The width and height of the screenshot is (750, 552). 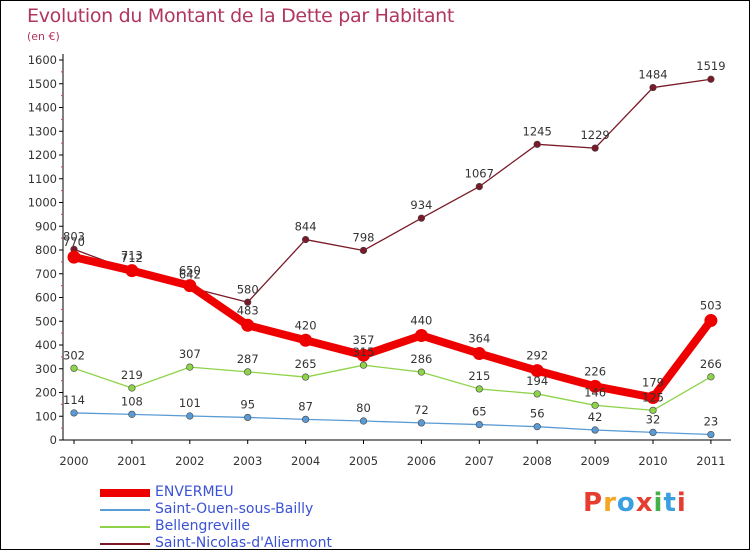 I want to click on data-label-envermeu: 713, so click(x=132, y=256).